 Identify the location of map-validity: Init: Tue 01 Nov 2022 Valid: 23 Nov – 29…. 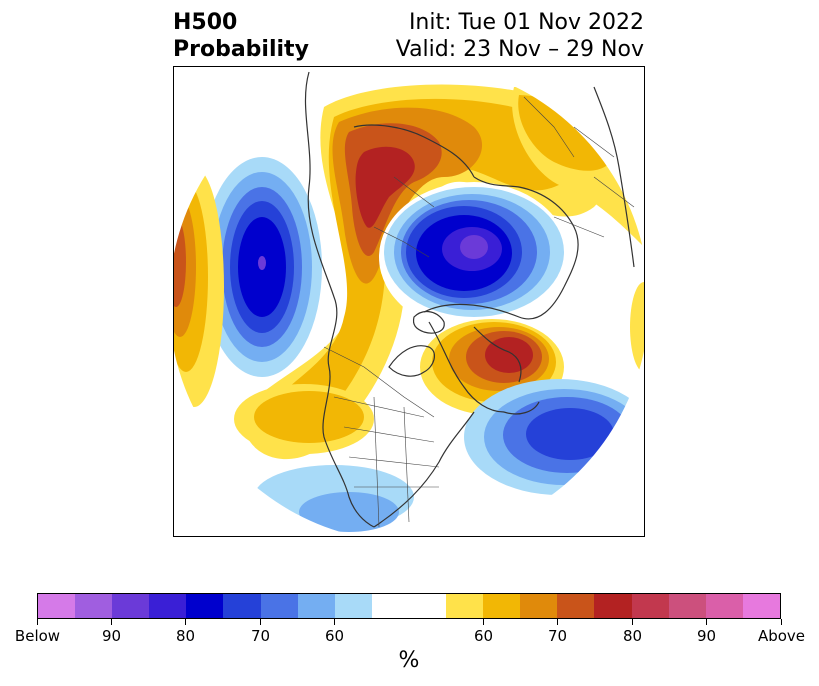
(520, 36).